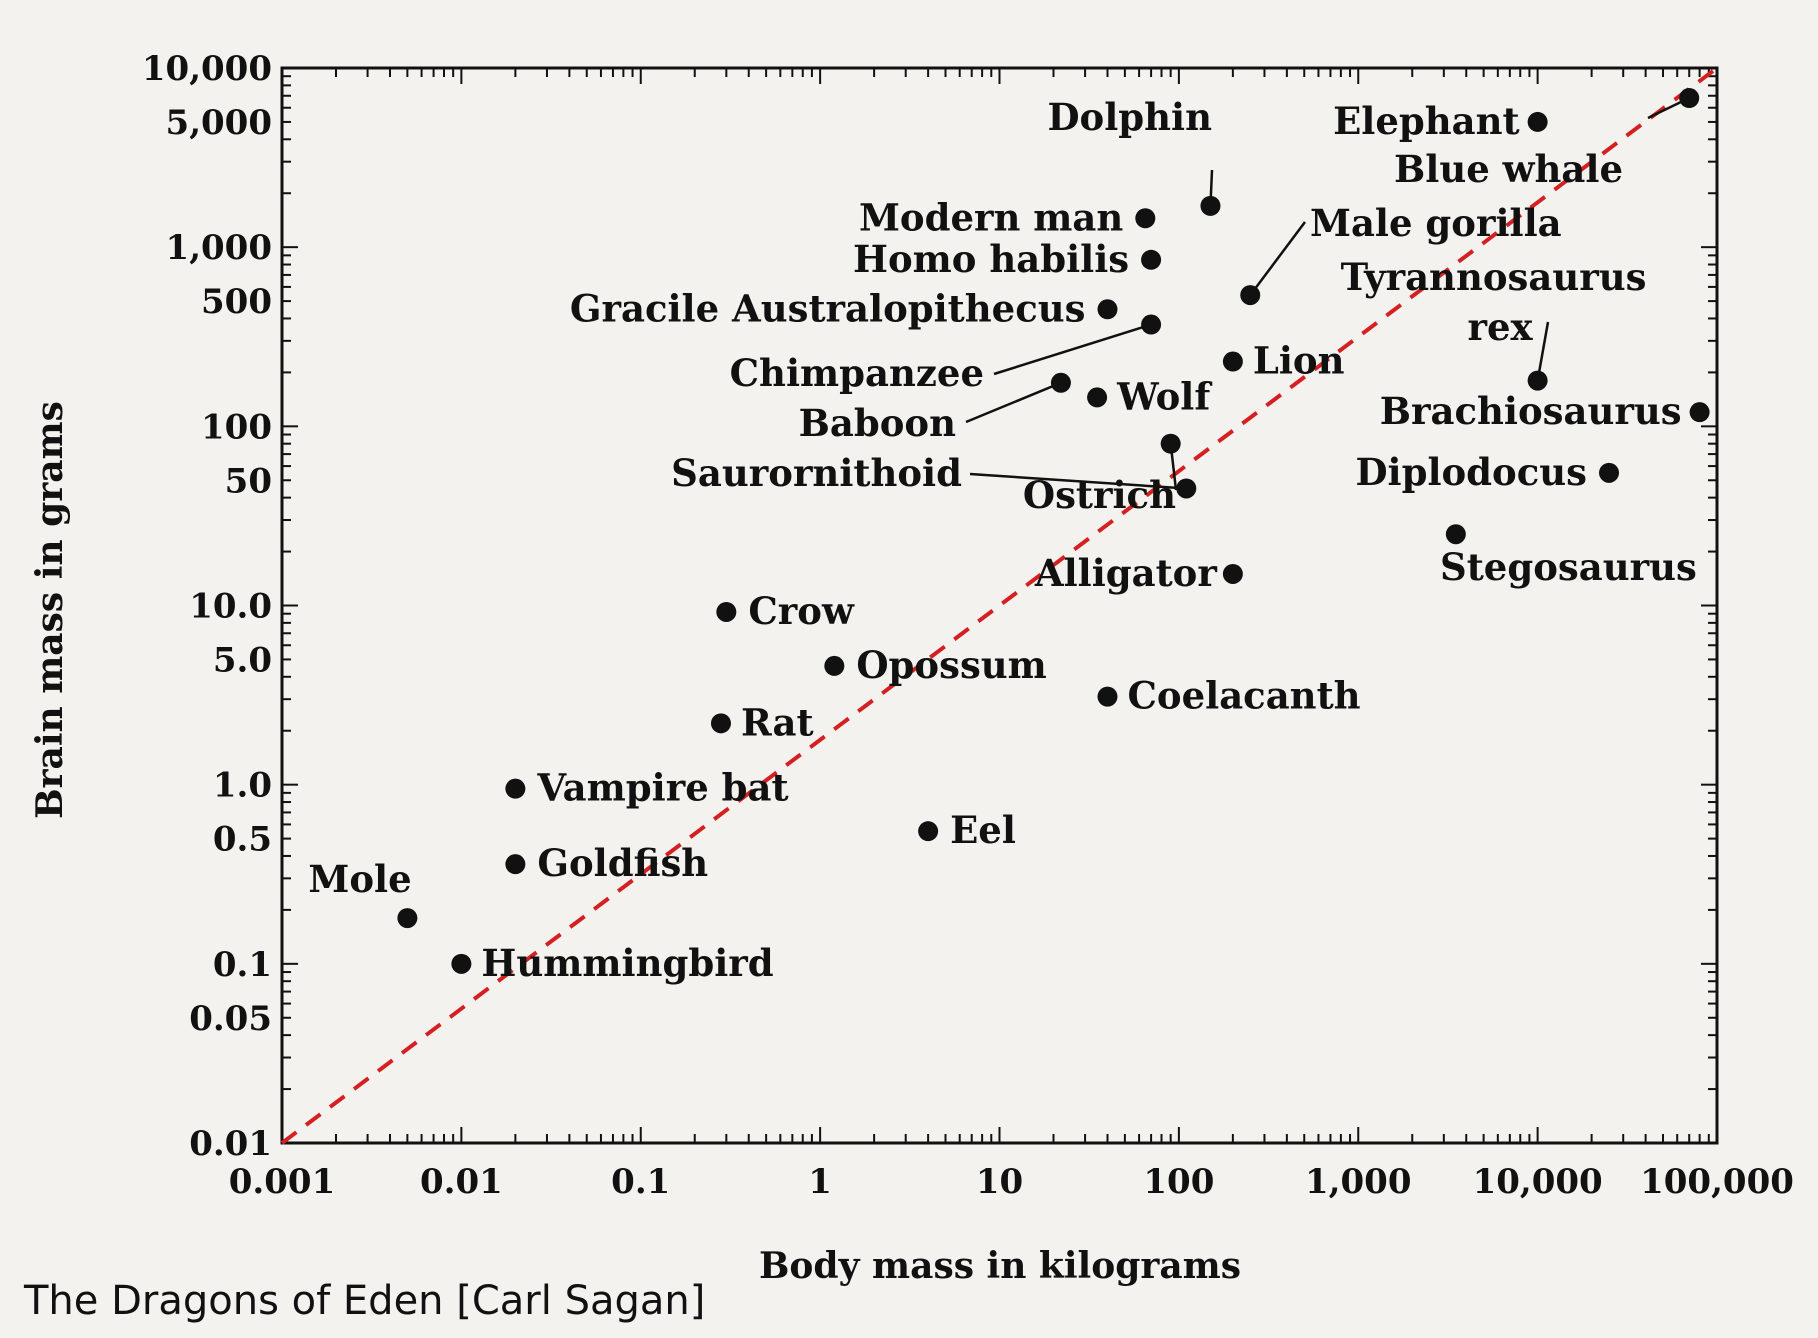 This screenshot has height=1338, width=1818. I want to click on x-tick-label: 100,000, so click(1717, 1182).